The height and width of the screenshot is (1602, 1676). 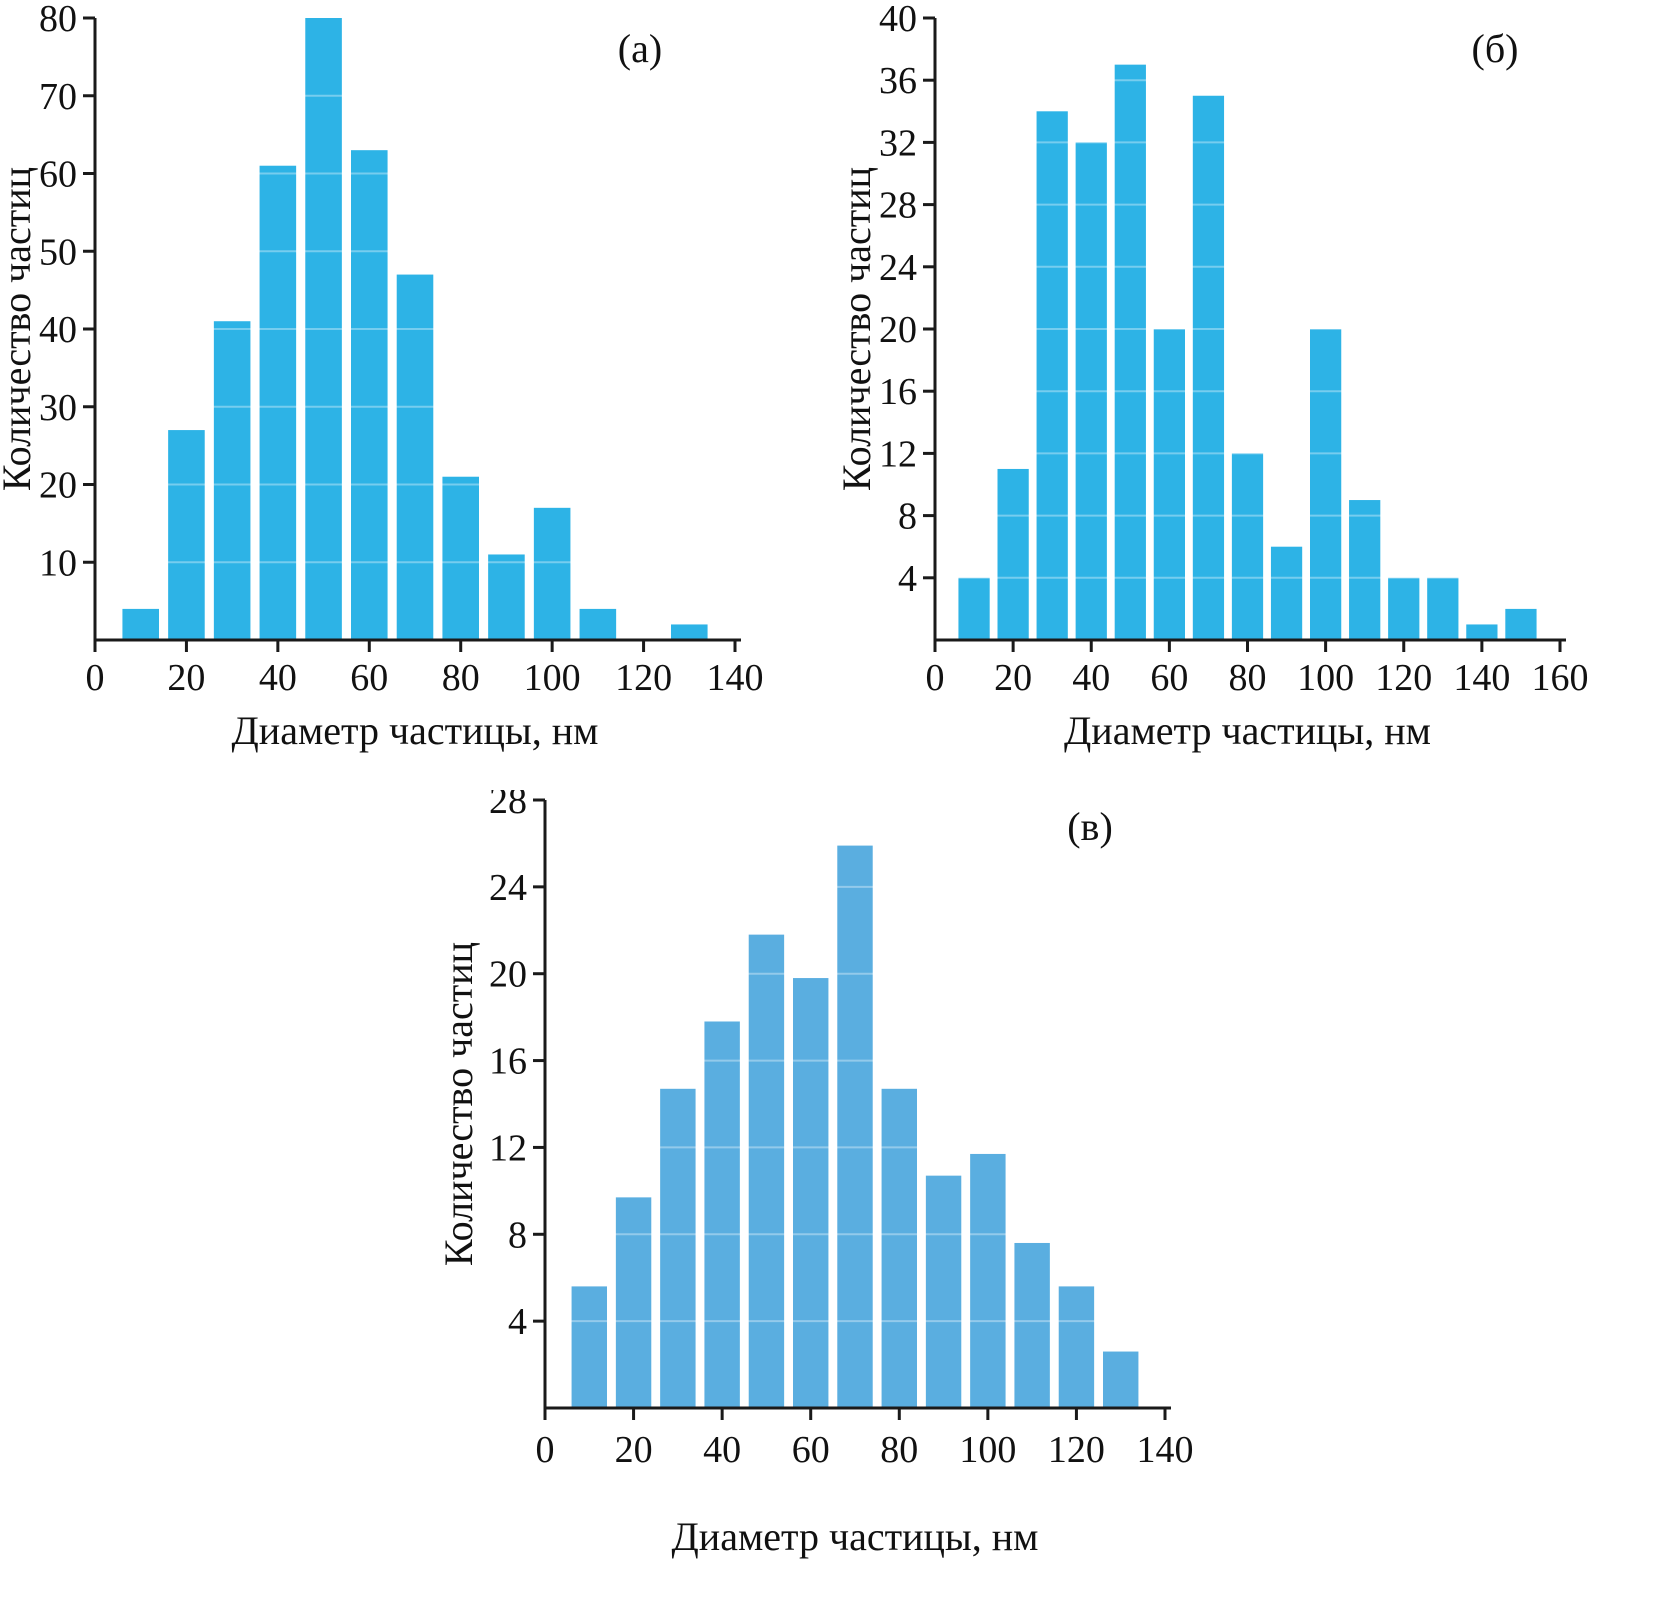 What do you see at coordinates (95, 678) in the screenshot?
I see `x-tick-label: 0` at bounding box center [95, 678].